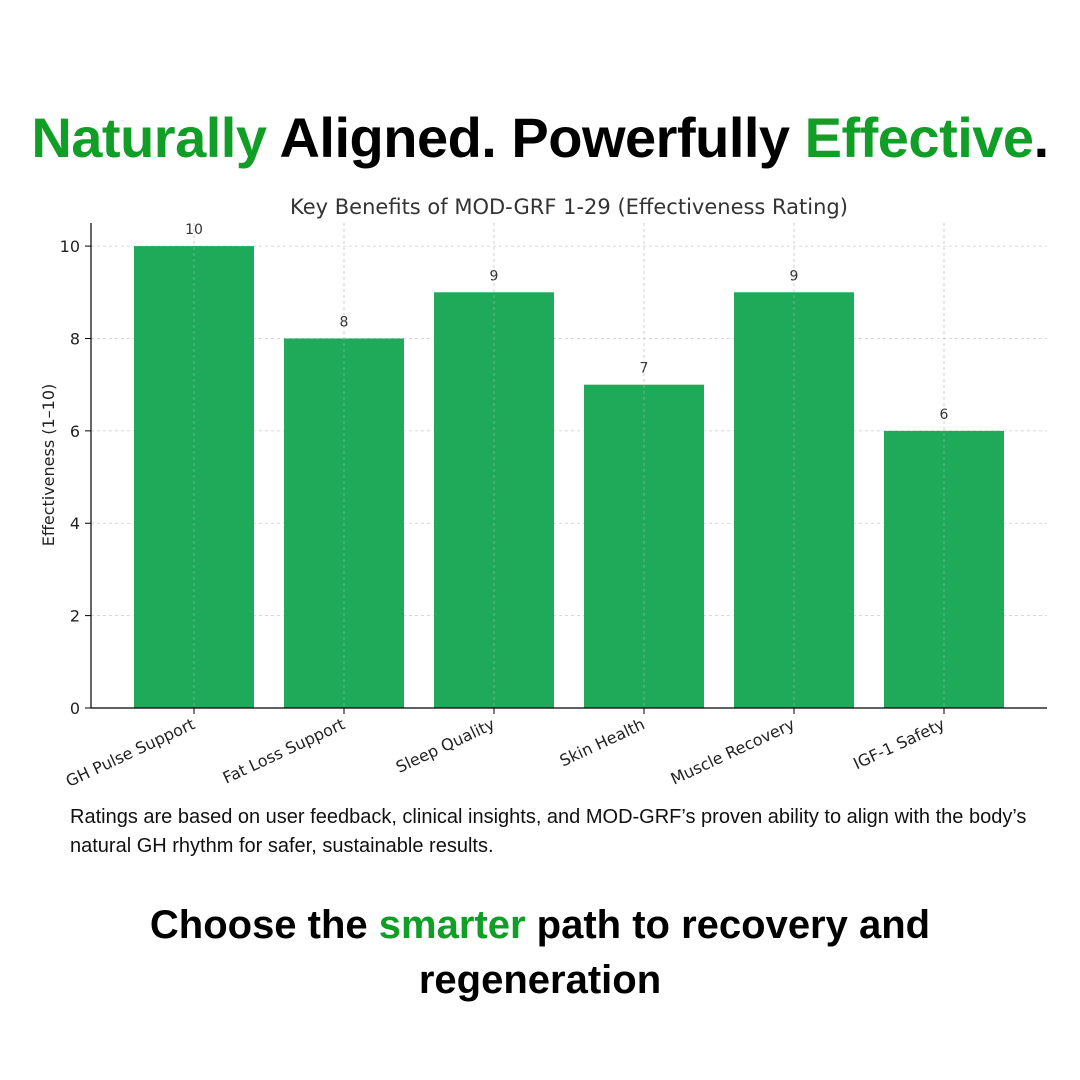  Describe the element at coordinates (75, 616) in the screenshot. I see `y-tick-label: 2` at that location.